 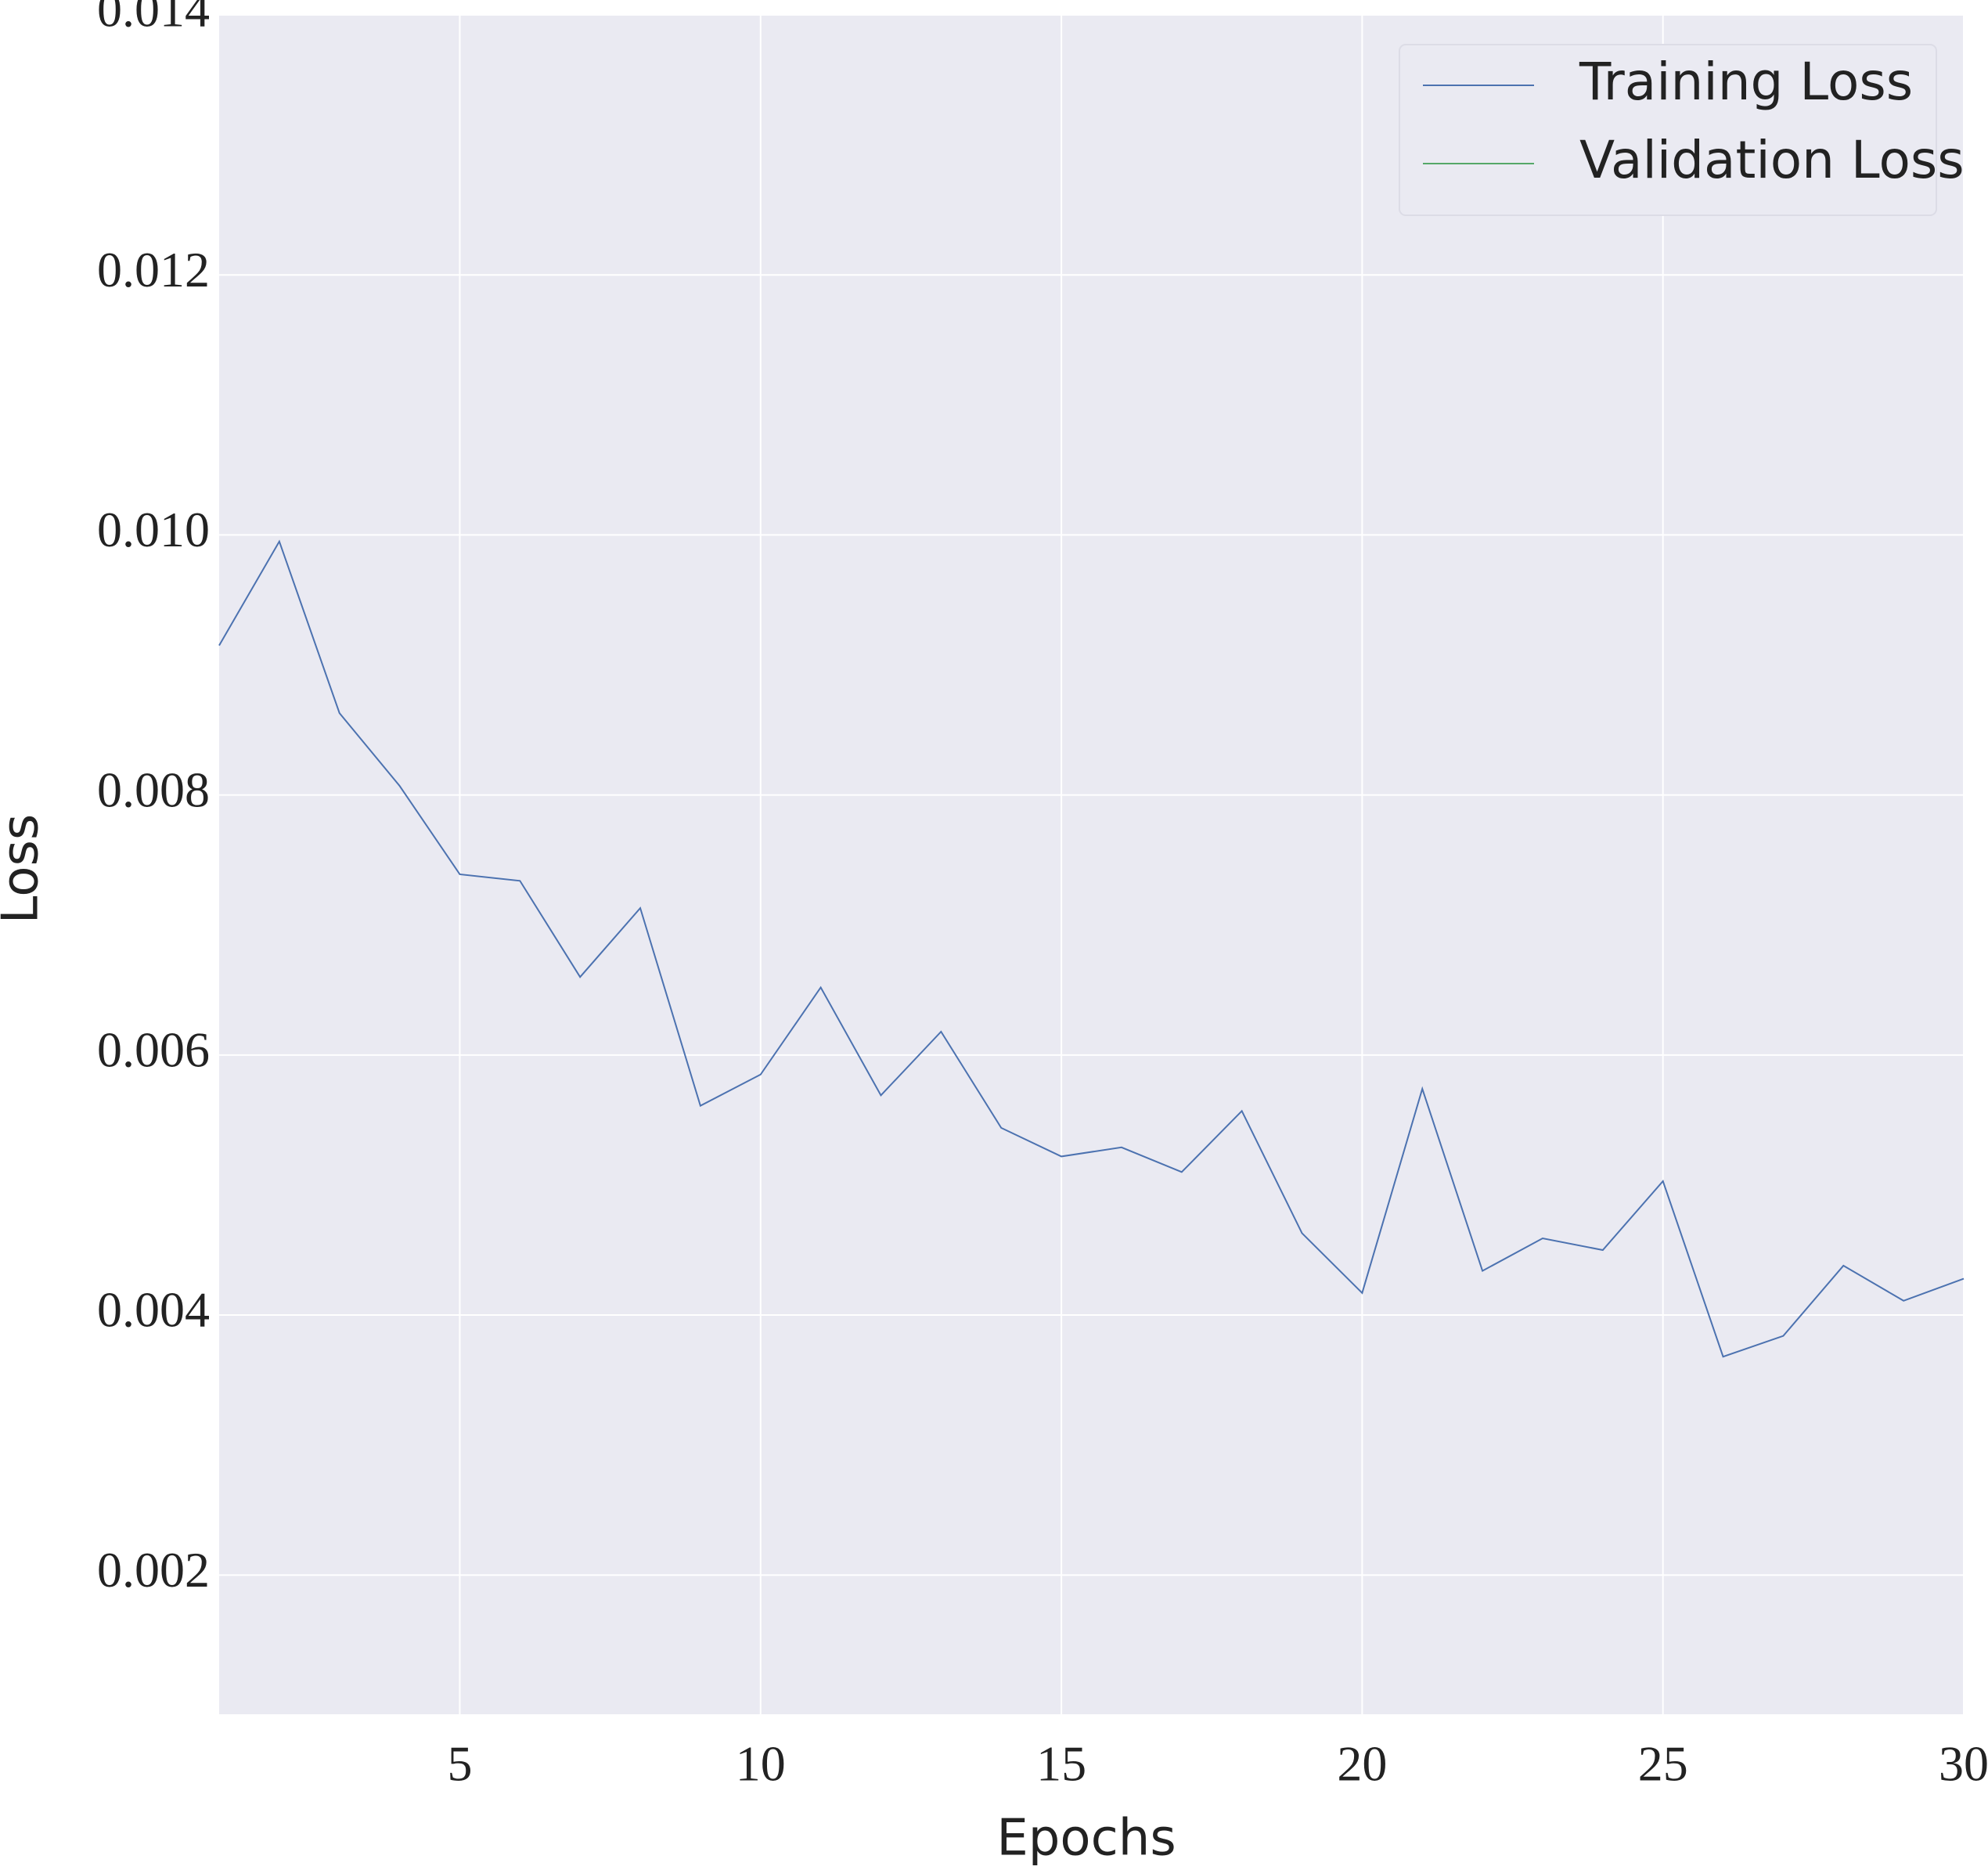 I want to click on legend-label: Validation Loss, so click(x=1772, y=160).